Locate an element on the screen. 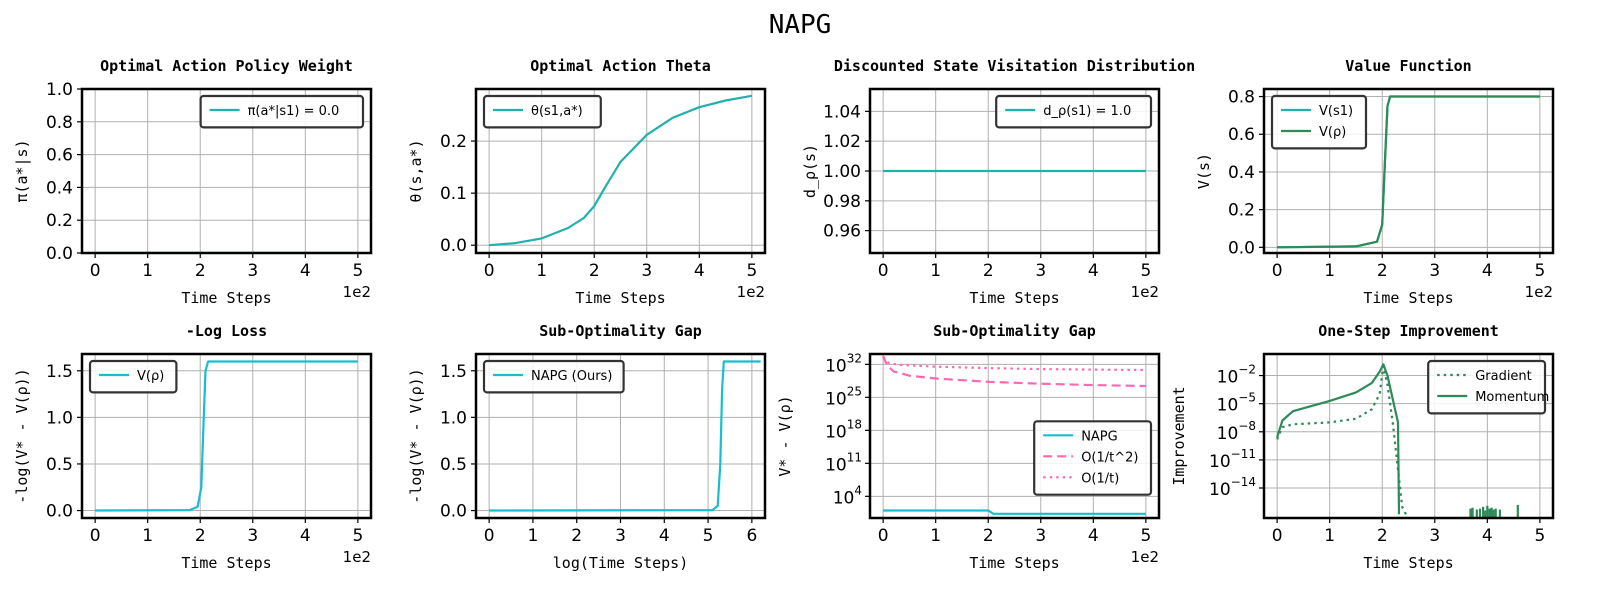  legend-label: O(1/t^2) is located at coordinates (1109, 457).